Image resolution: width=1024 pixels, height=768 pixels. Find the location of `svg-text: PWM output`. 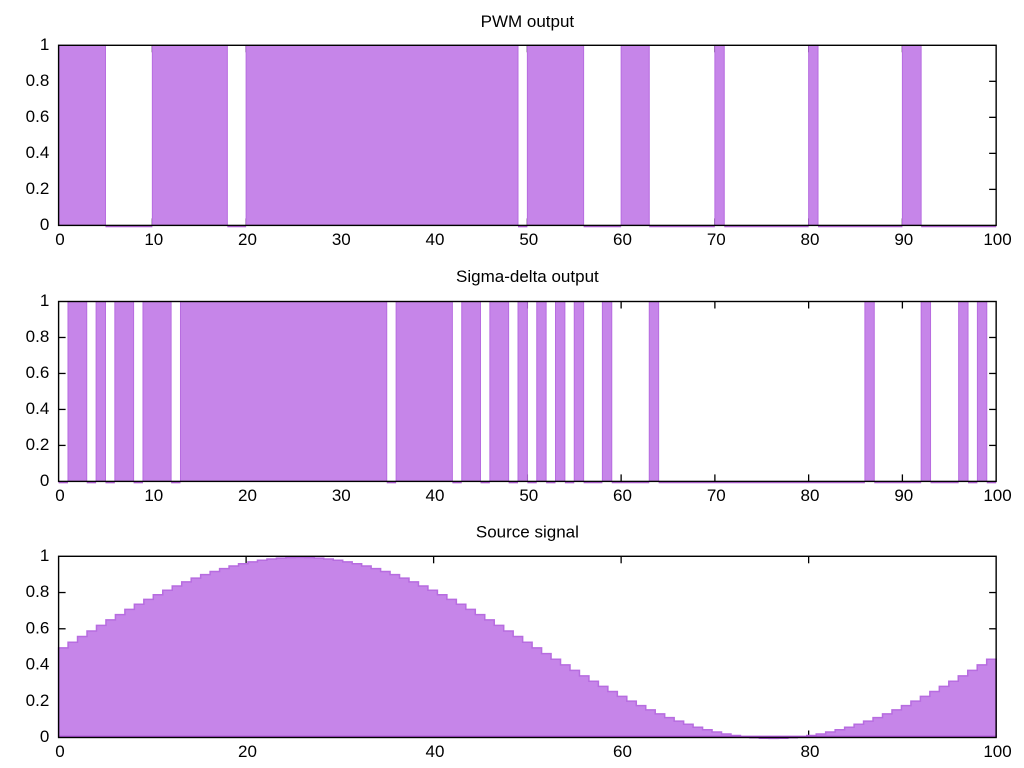

svg-text: PWM output is located at coordinates (528, 21).